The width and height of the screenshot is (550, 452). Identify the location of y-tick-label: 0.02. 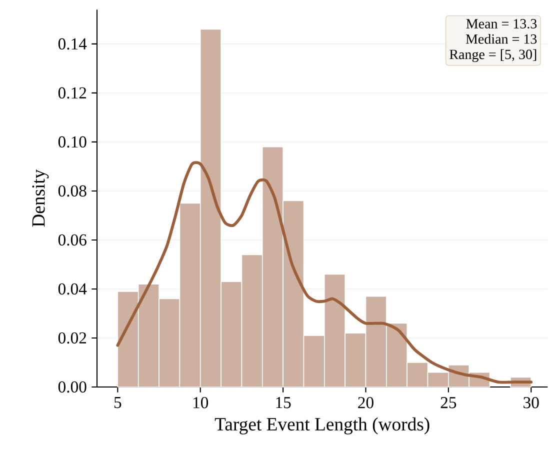
(72, 338).